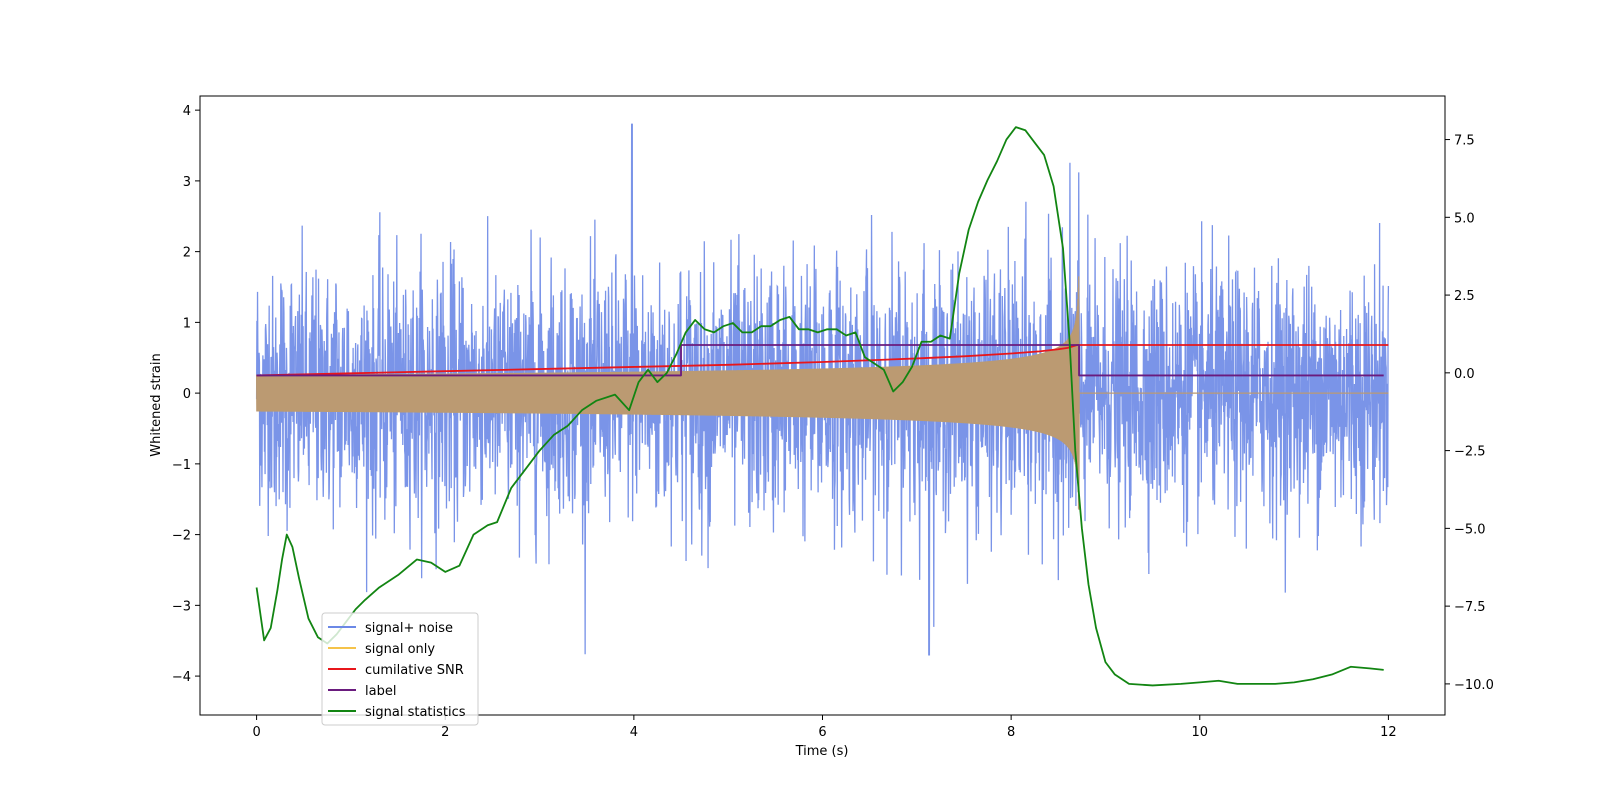 The height and width of the screenshot is (800, 1600). I want to click on y-tick-label: −1, so click(181, 465).